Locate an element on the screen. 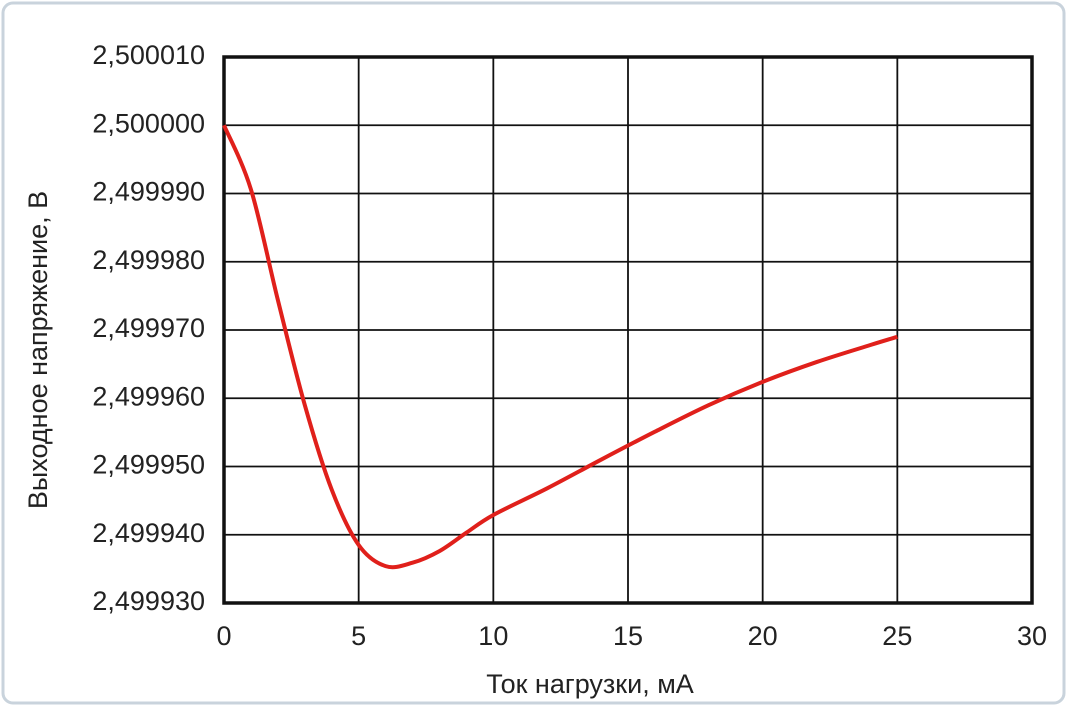 The height and width of the screenshot is (707, 1068). y-tick-label: 2,500010 is located at coordinates (148, 55).